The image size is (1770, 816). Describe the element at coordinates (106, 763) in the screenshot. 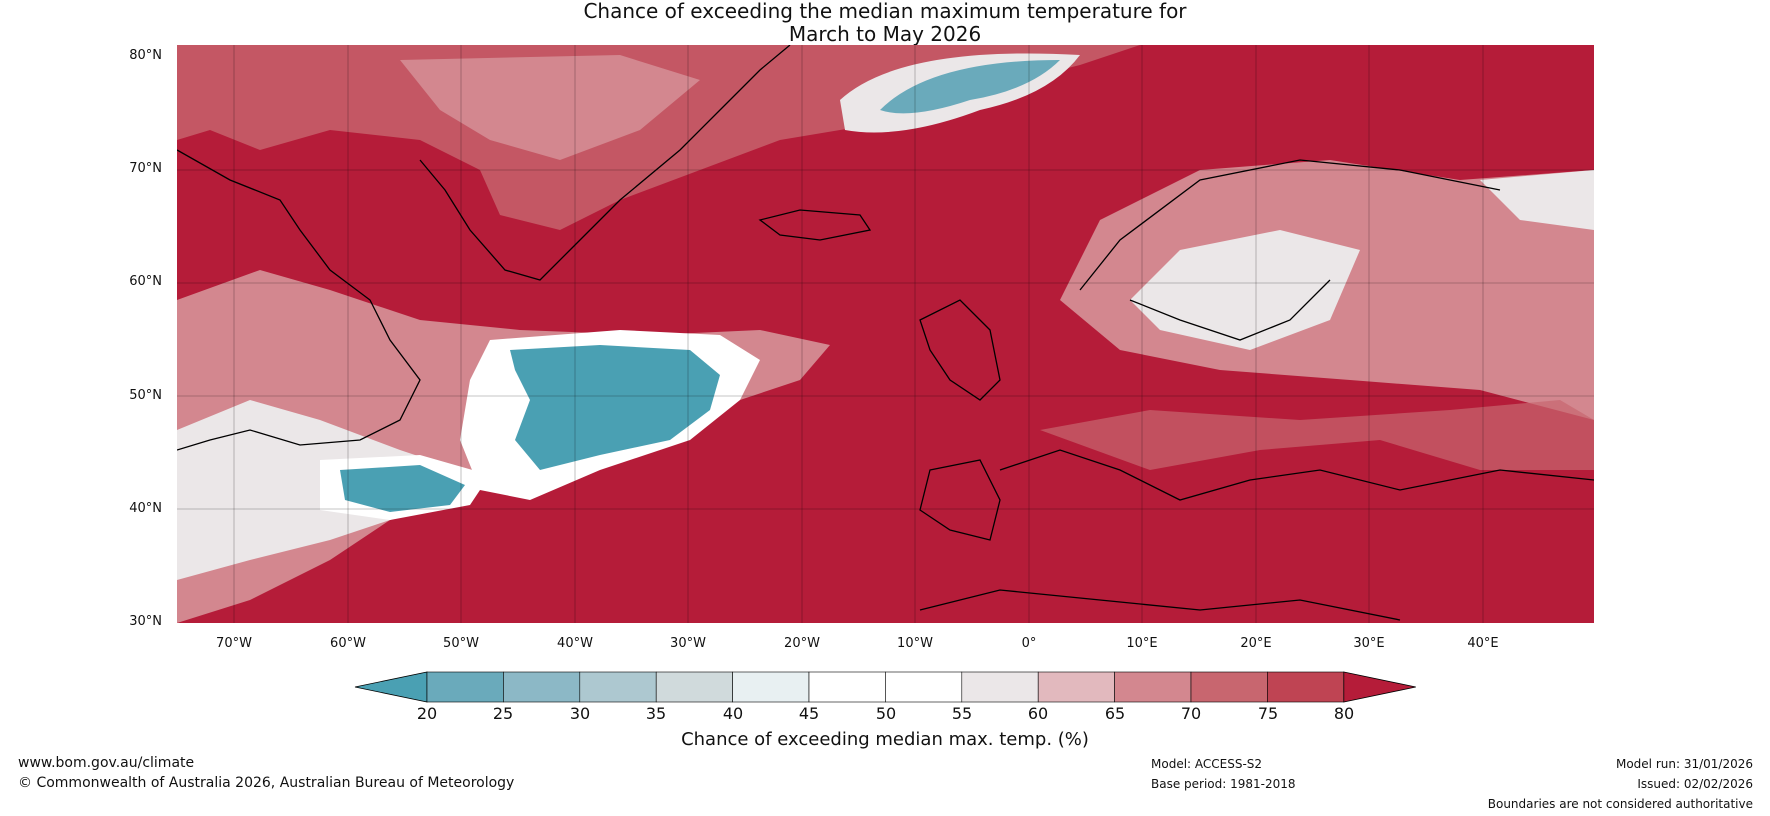

I see `website-text: www.bom.gov.au/climate` at that location.